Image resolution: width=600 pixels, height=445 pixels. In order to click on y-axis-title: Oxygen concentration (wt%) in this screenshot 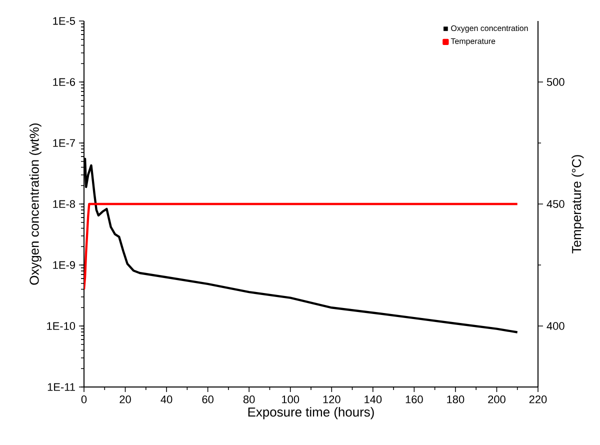, I will do `click(35, 204)`.